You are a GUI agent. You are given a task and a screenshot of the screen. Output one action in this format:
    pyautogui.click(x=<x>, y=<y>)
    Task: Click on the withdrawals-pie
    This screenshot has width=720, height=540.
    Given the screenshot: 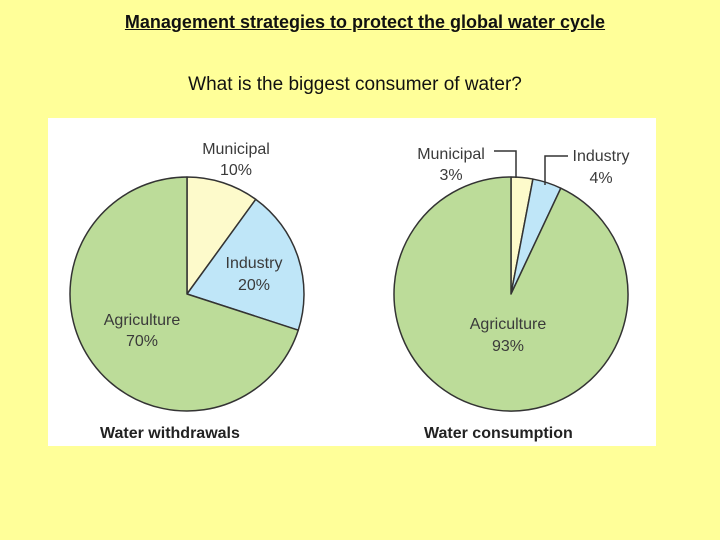 What is the action you would take?
    pyautogui.click(x=187, y=294)
    